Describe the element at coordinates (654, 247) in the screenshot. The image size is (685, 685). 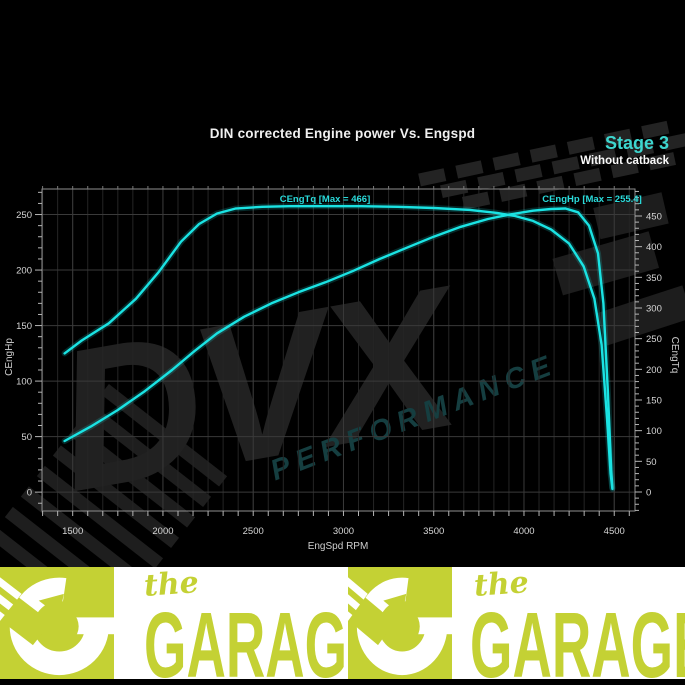
I see `svg-text: 400` at that location.